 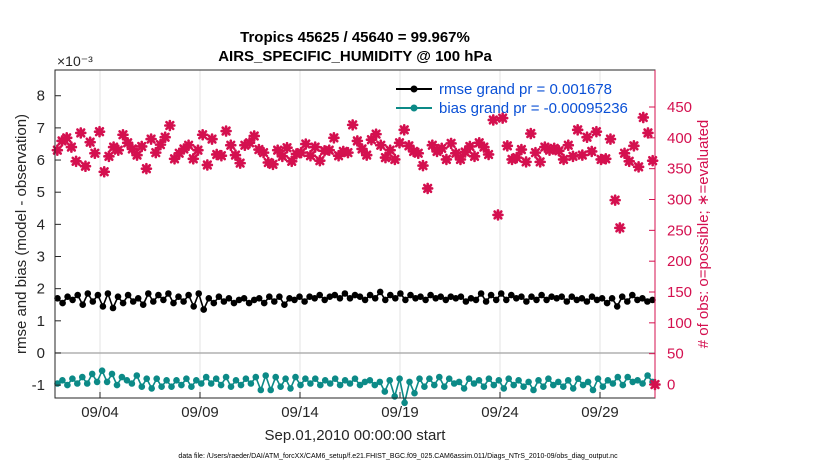 What do you see at coordinates (675, 354) in the screenshot?
I see `y-right-tick-label: 50` at bounding box center [675, 354].